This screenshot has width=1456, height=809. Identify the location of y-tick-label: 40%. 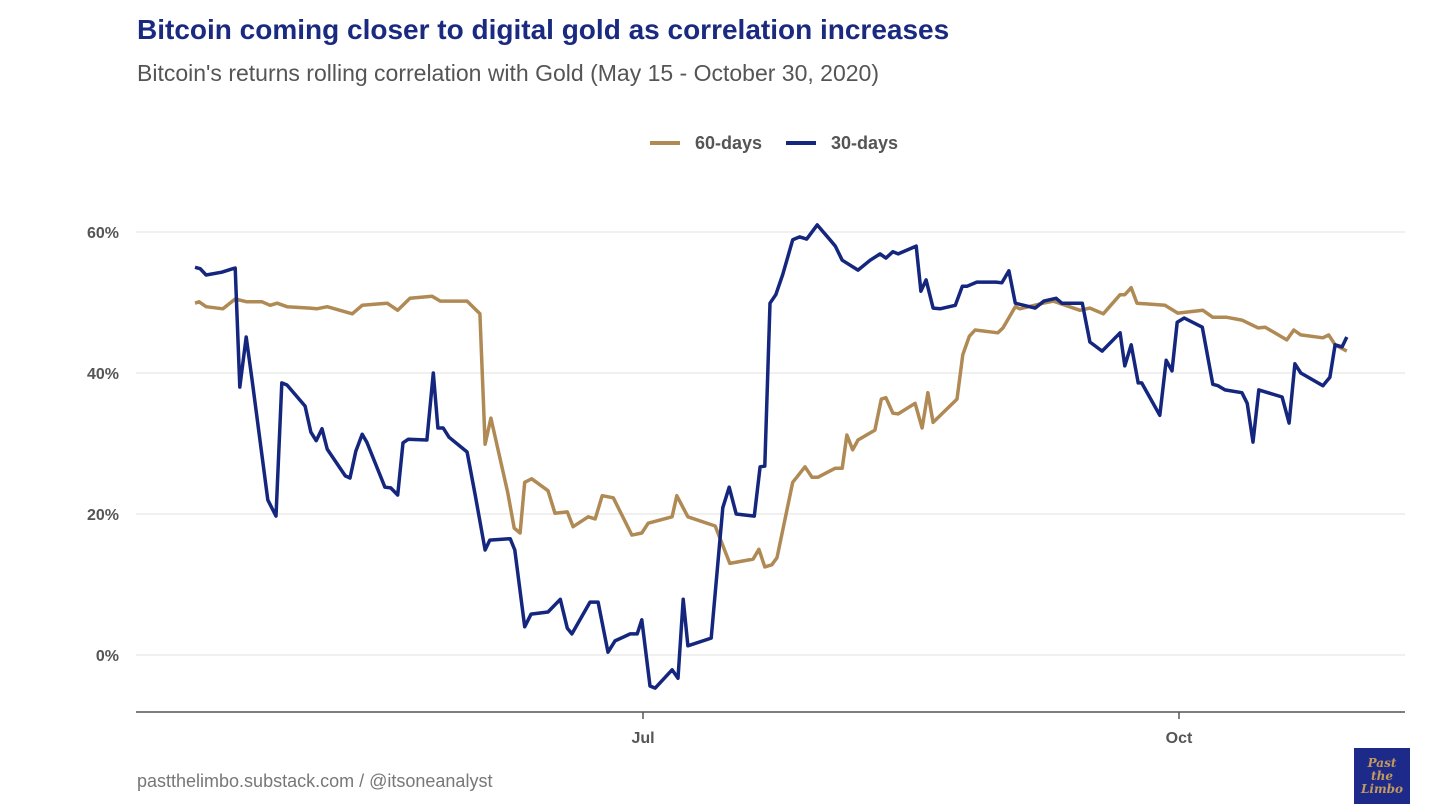
(103, 374).